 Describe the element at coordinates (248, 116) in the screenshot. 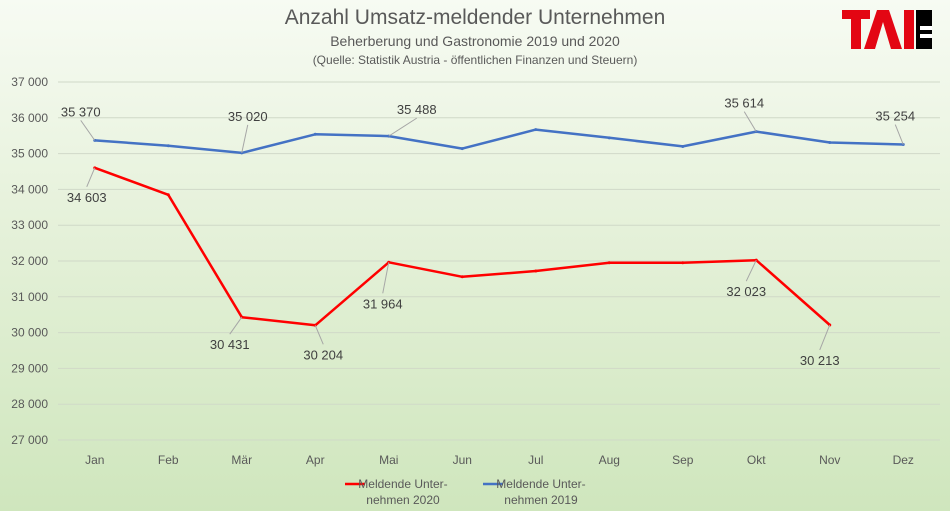

I see `data-label: 35 020` at that location.